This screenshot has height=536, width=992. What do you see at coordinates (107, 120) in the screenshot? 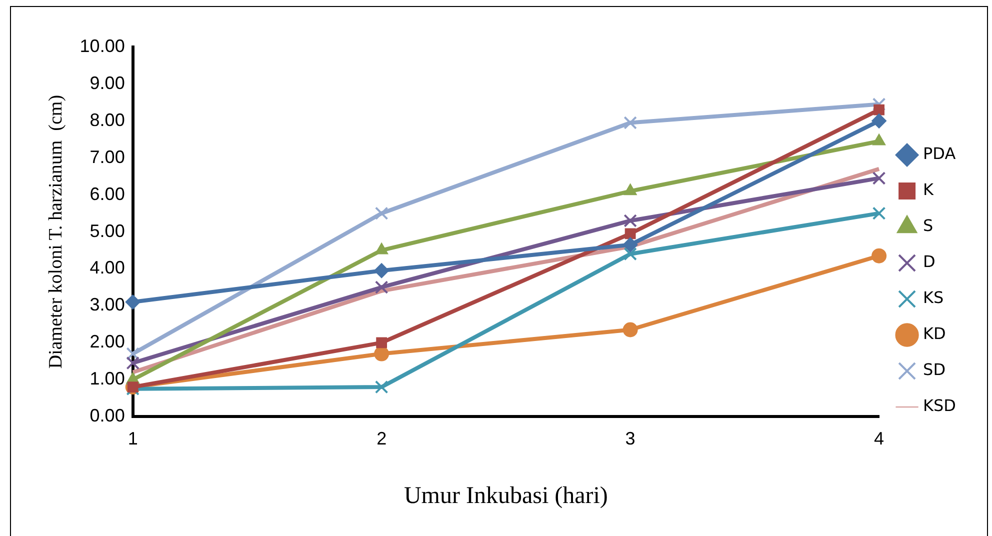
I see `y-tick-label: 8.00` at bounding box center [107, 120].